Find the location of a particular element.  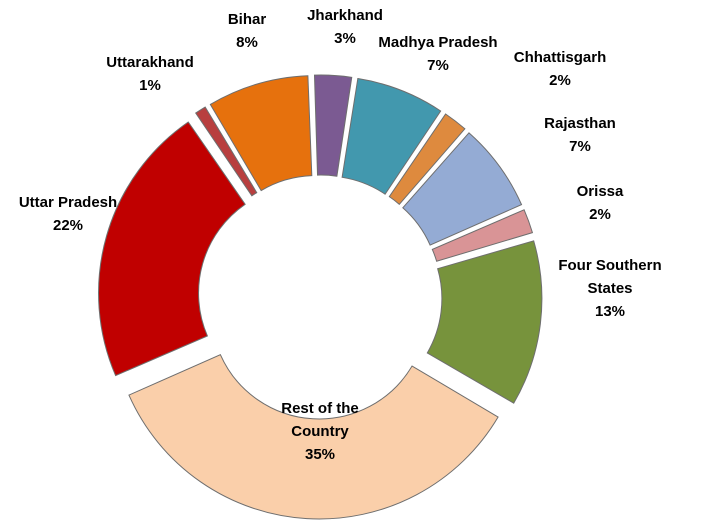

slice-bihar is located at coordinates (261, 133).